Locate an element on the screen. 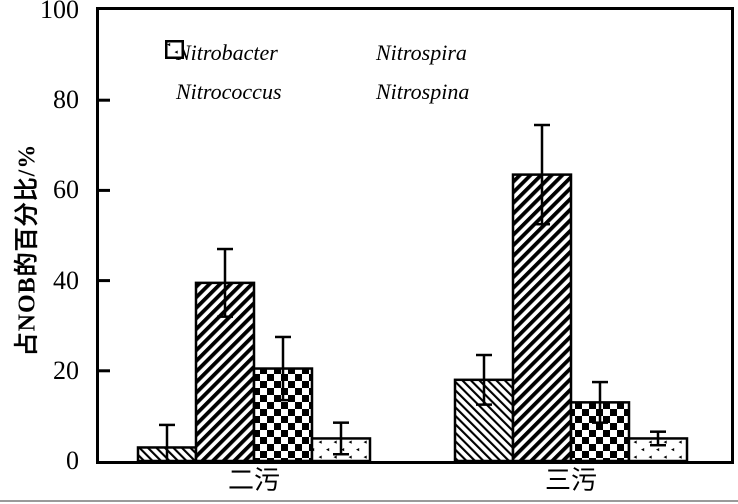 The width and height of the screenshot is (738, 504). y-tick-label: 80 is located at coordinates (66, 100).